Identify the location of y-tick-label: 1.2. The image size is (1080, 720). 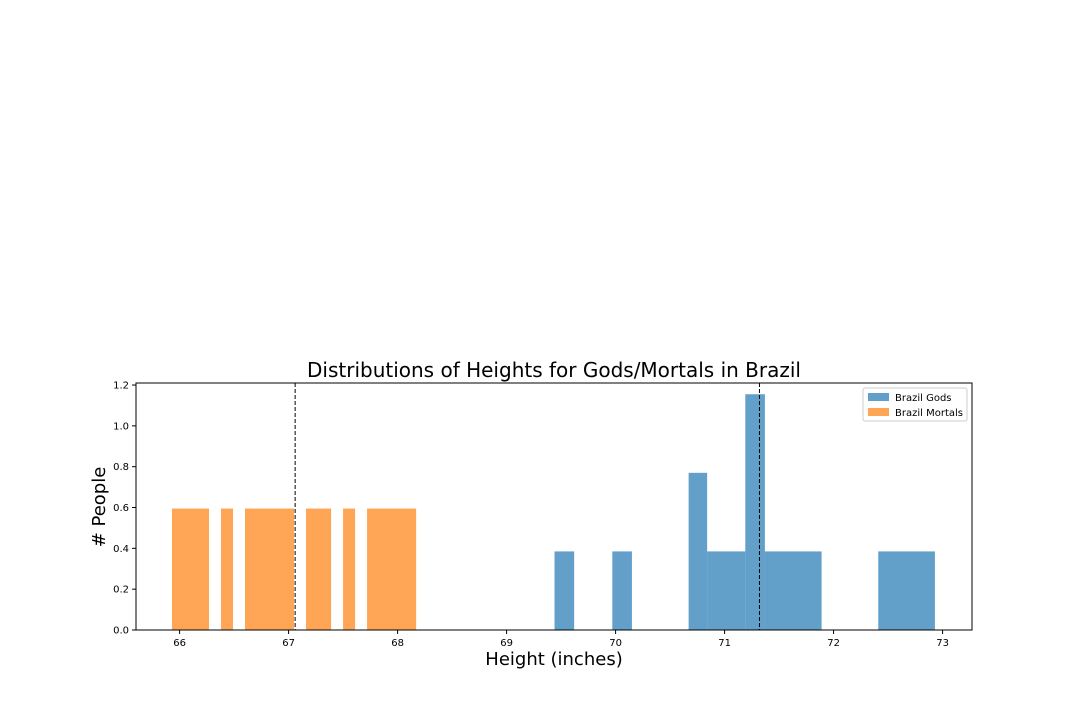
(121, 386).